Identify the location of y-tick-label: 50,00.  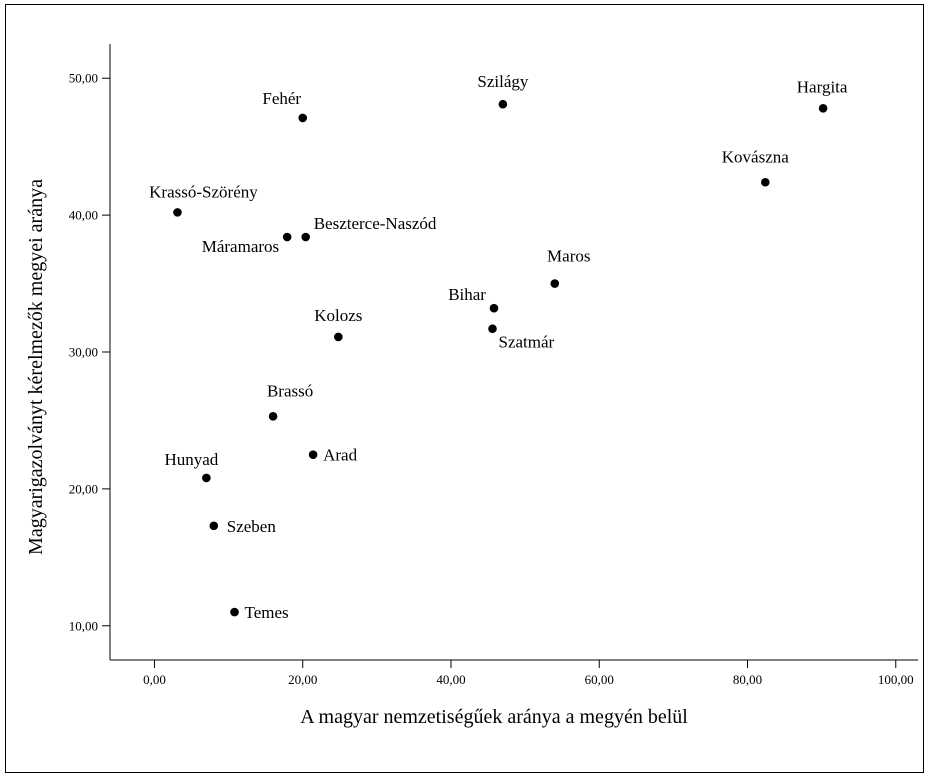
(83, 78).